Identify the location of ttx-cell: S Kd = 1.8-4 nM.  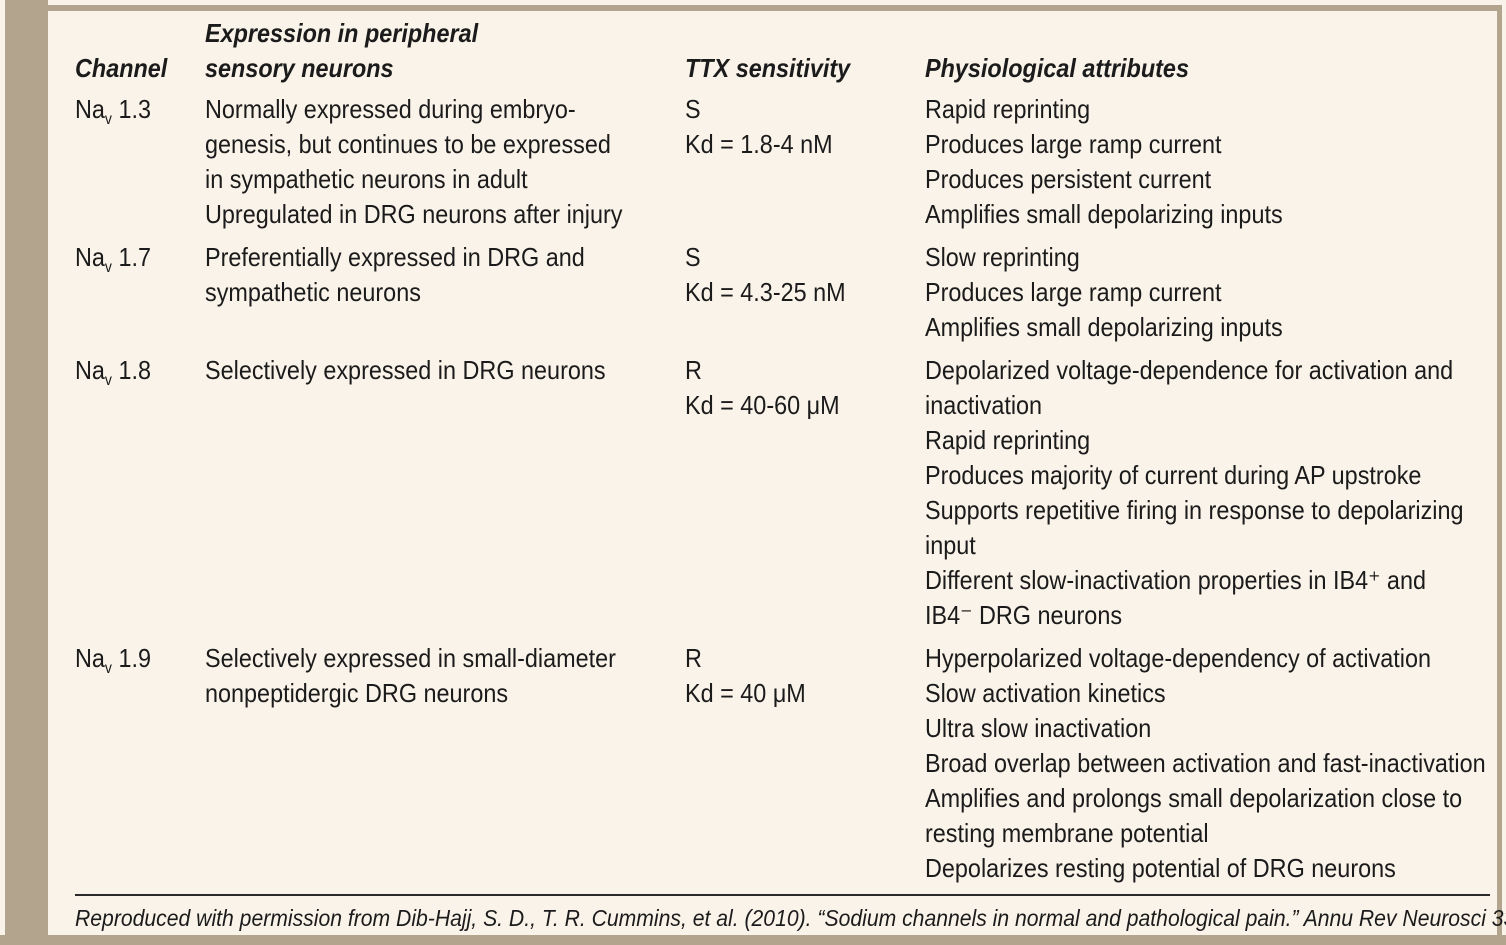
(805, 162).